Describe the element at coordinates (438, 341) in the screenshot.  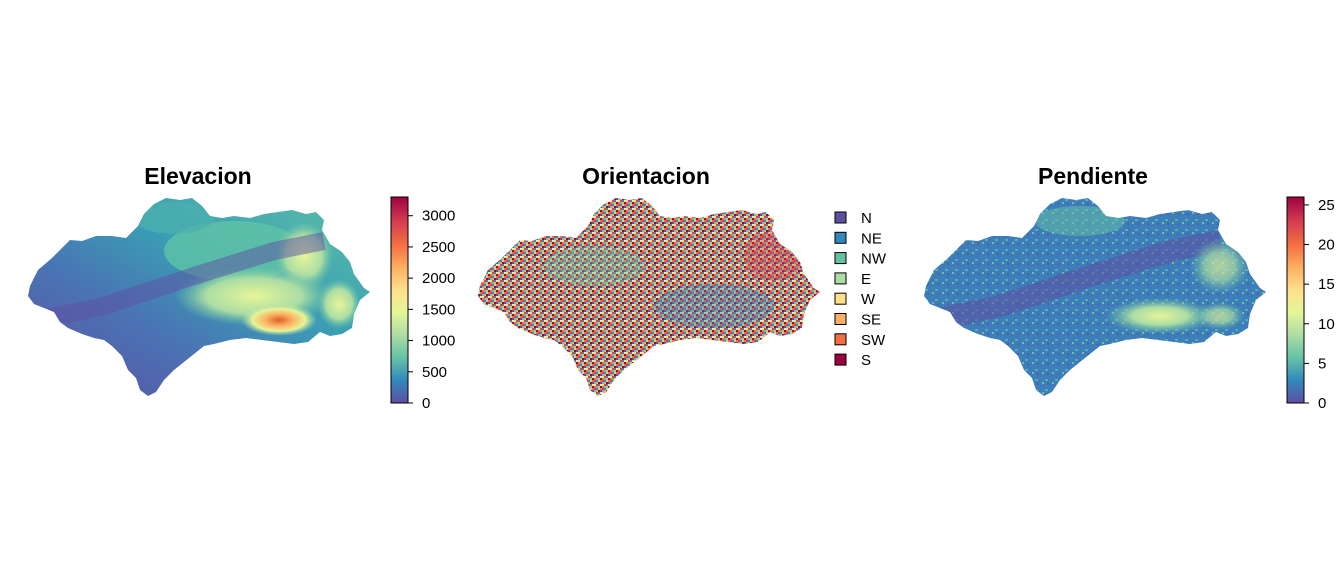
I see `colorbar-tick-label: 1000` at that location.